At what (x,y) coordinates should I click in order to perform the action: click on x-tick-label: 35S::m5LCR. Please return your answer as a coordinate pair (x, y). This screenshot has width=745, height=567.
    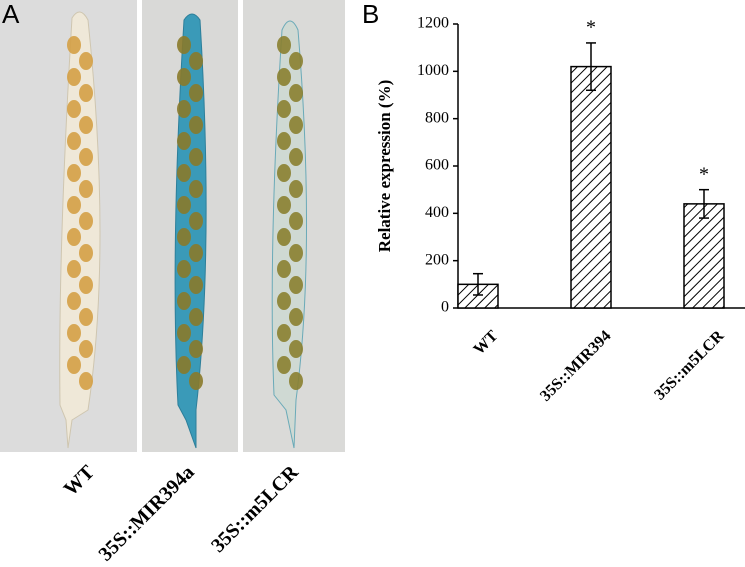
    Looking at the image, I should click on (689, 365).